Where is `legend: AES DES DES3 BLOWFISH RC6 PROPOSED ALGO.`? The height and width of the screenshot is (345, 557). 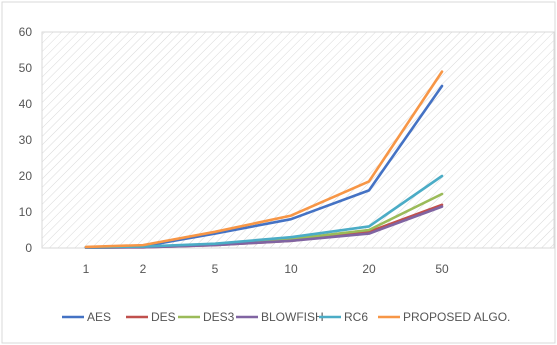 legend: AES DES DES3 BLOWFISH RC6 PROPOSED ALGO. is located at coordinates (286, 317).